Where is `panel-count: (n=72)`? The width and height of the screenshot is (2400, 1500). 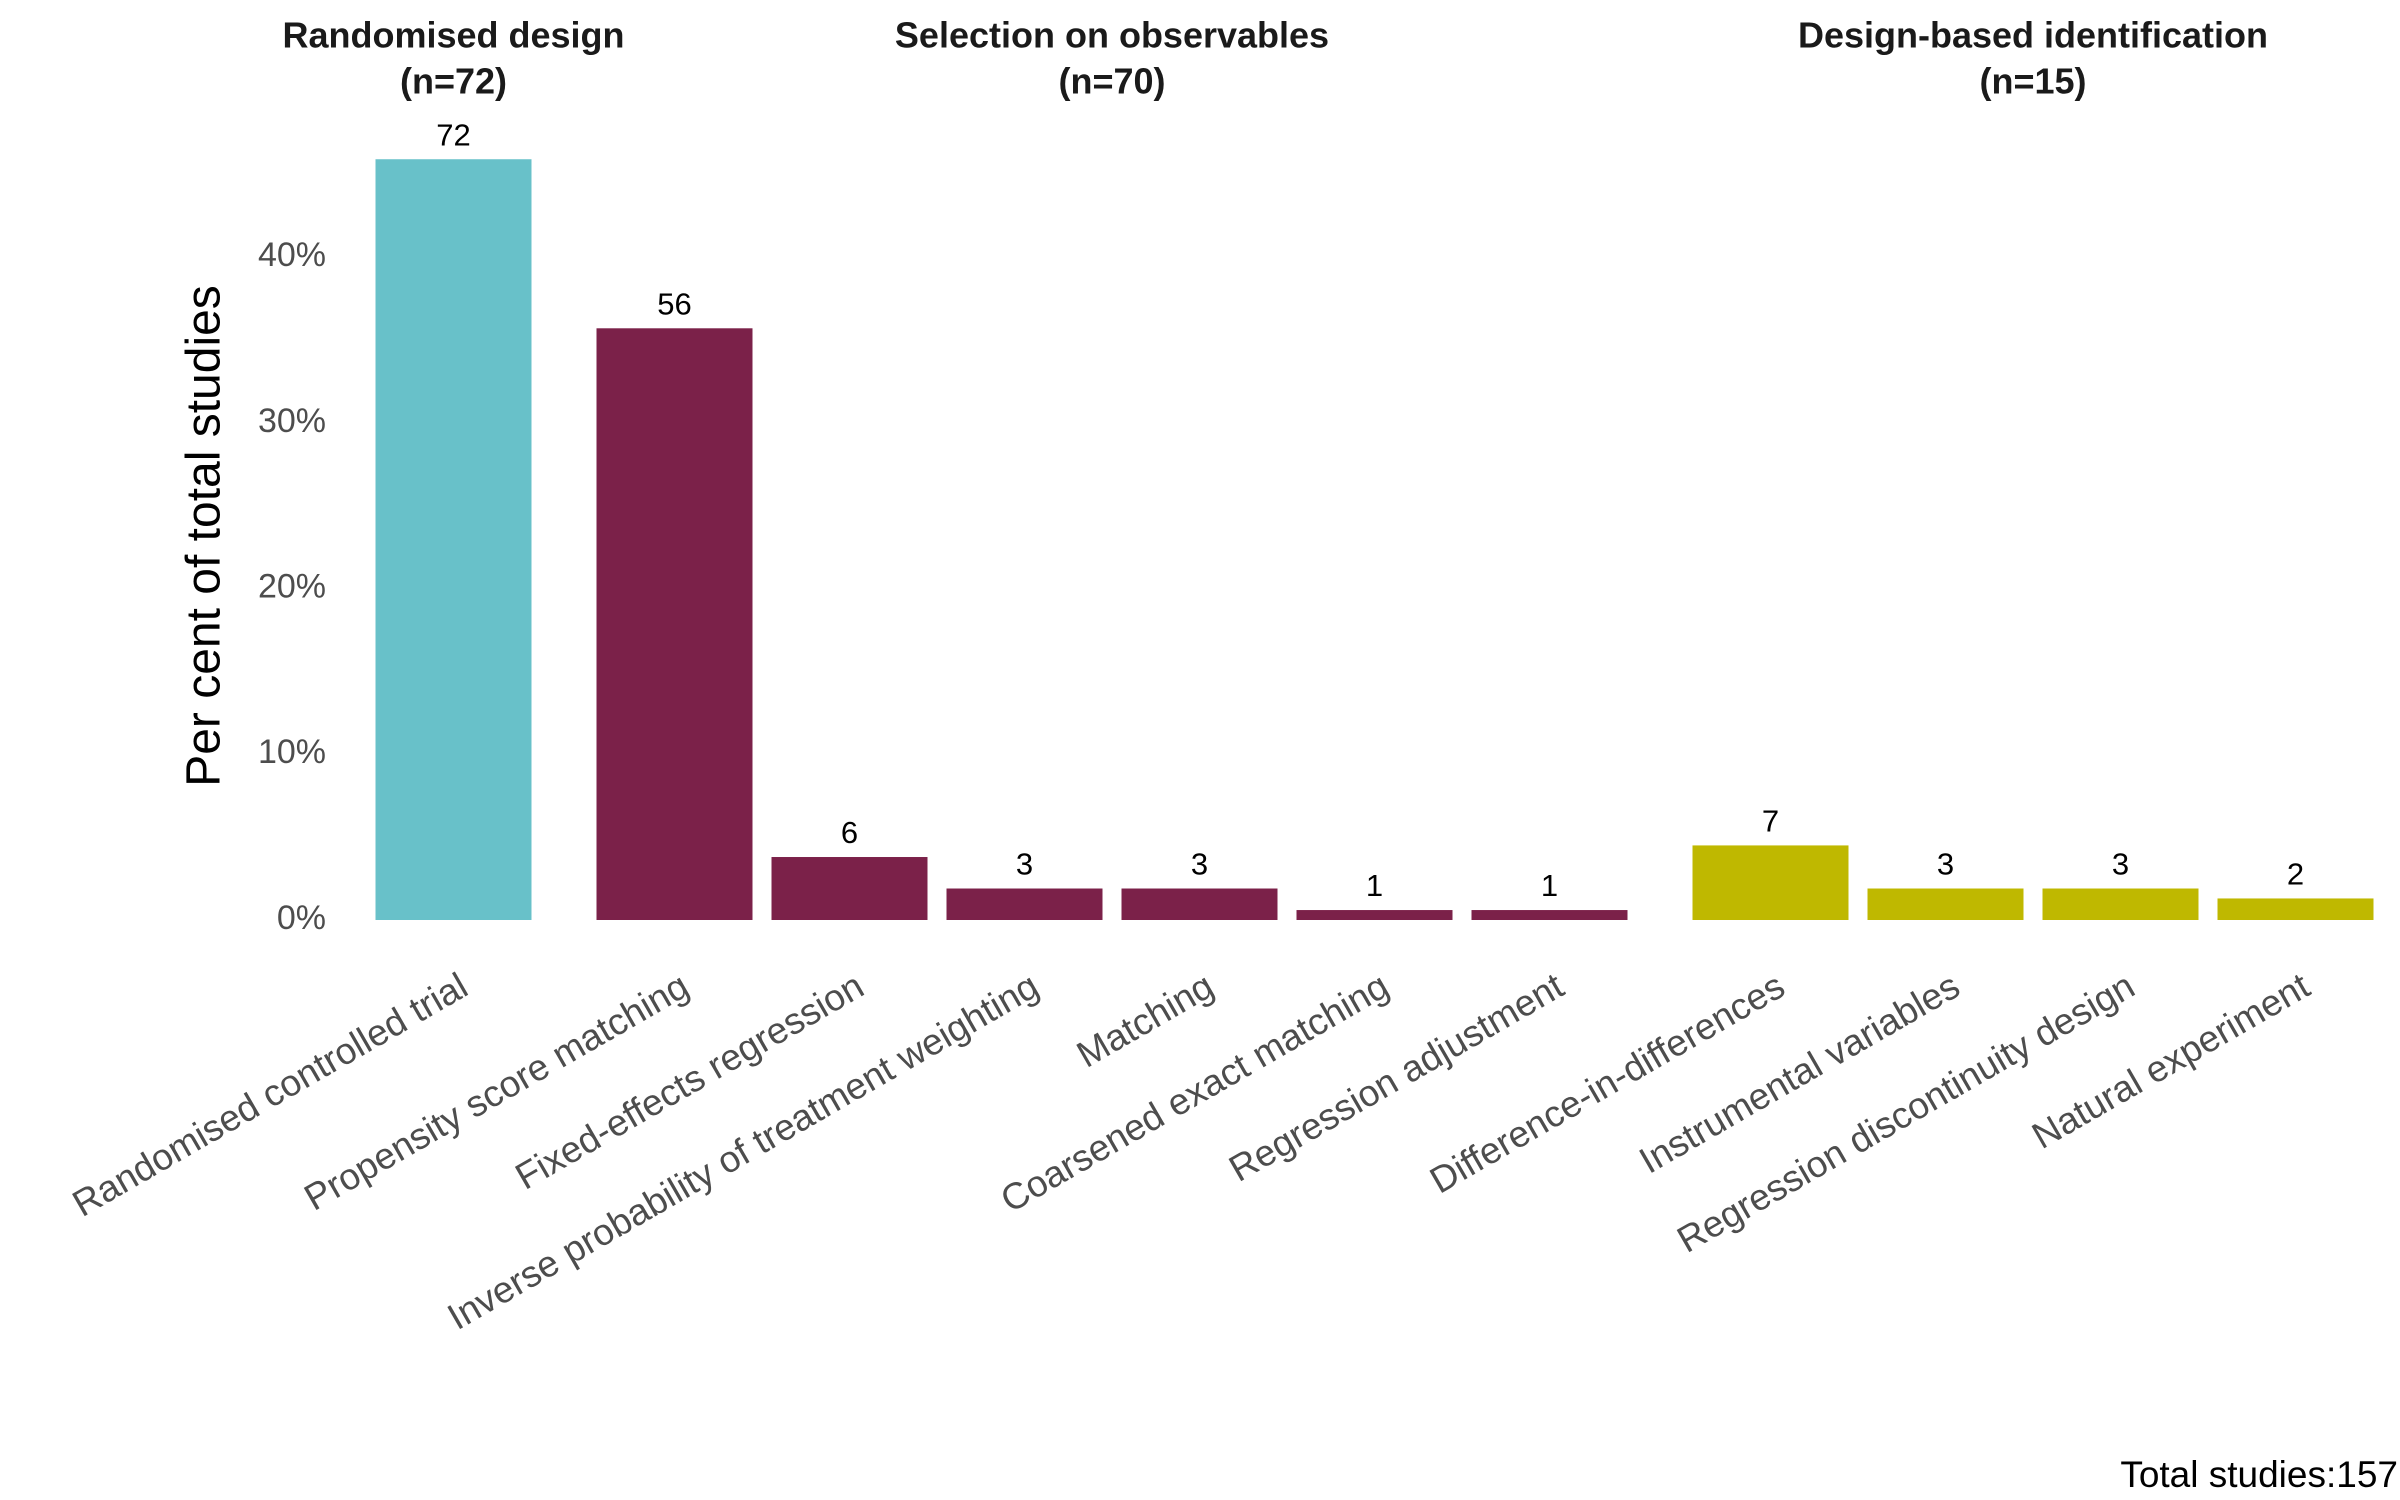
panel-count: (n=72) is located at coordinates (453, 81).